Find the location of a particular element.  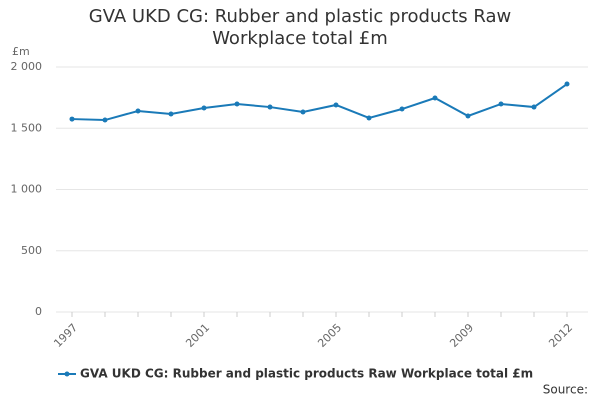

y-tick-label: 1 000 is located at coordinates (27, 189).